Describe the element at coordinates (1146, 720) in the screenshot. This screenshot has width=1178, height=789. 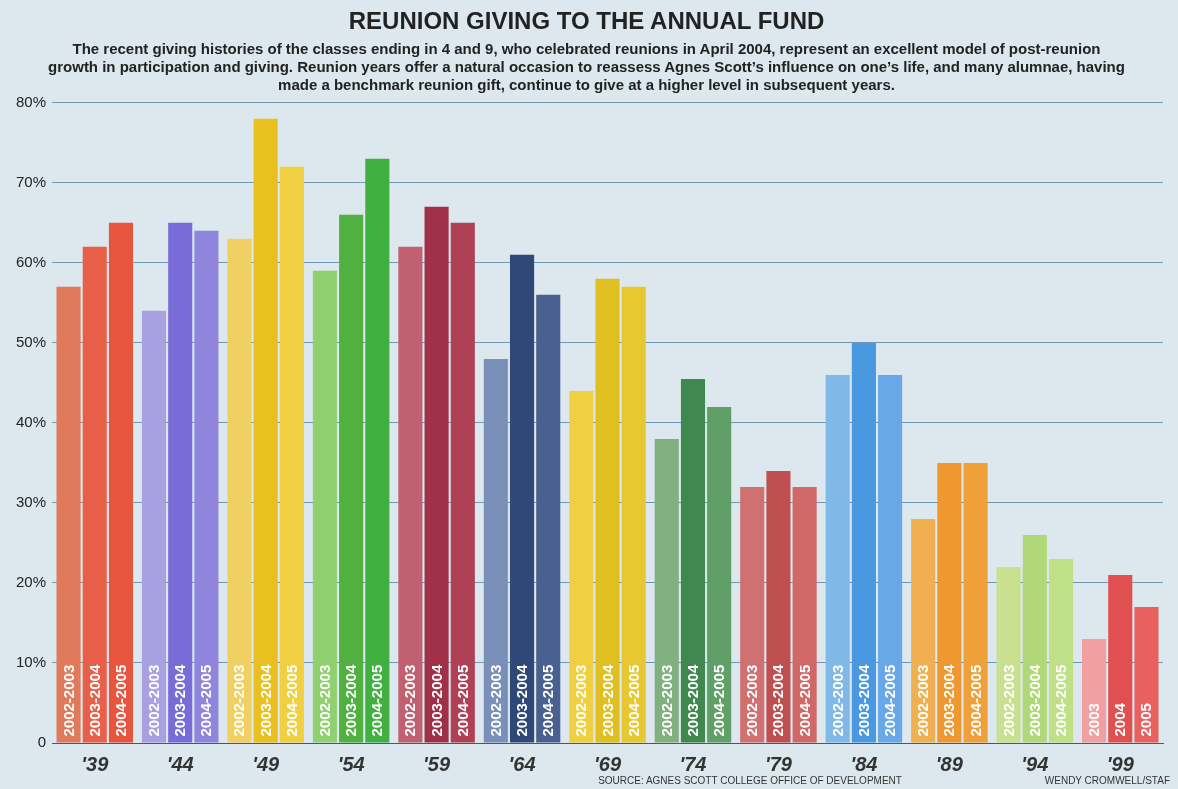
I see `annotation: 2005` at that location.